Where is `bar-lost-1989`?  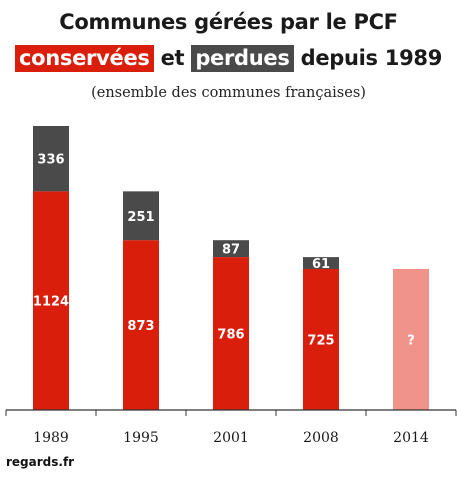
bar-lost-1989 is located at coordinates (51, 159).